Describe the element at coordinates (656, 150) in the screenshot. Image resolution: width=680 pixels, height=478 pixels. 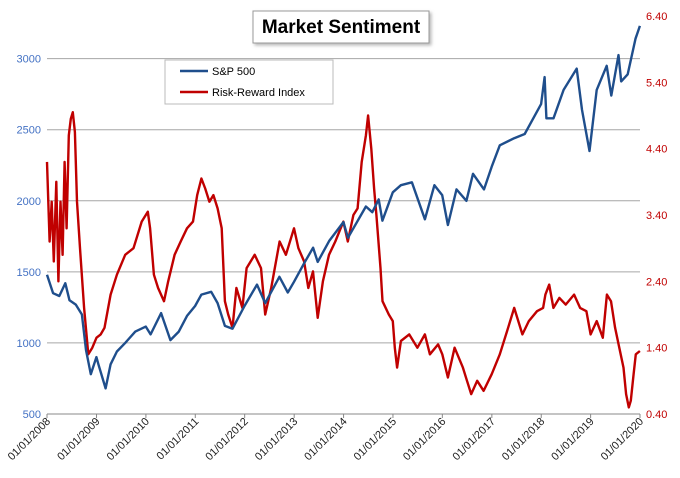
I see `right-tick-label: 4.40` at that location.